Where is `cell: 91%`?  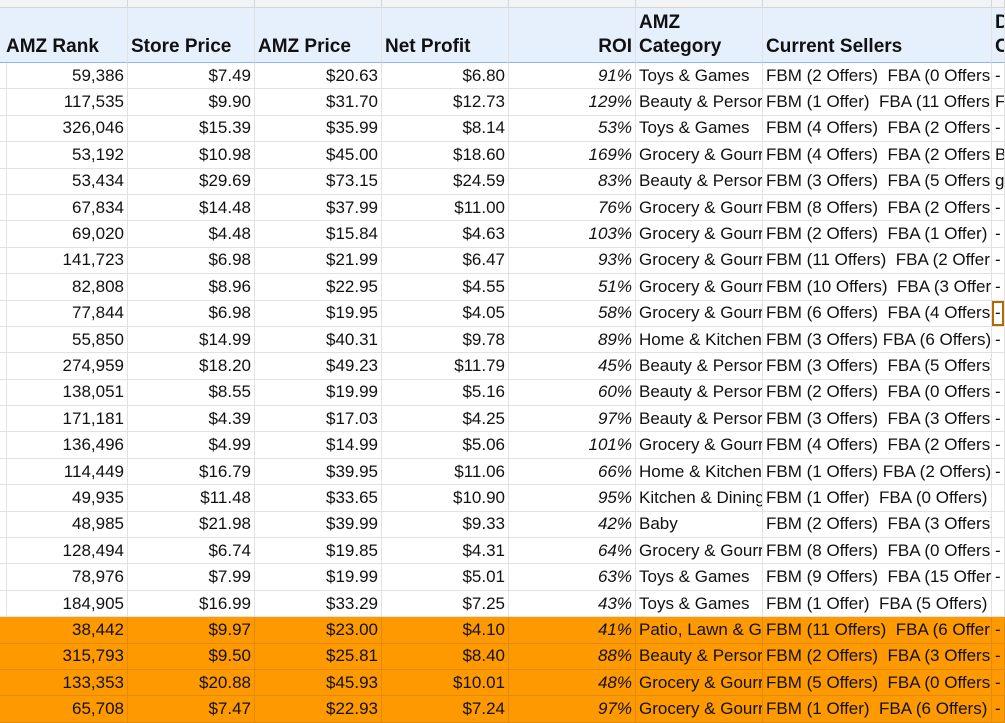 cell: 91% is located at coordinates (572, 76).